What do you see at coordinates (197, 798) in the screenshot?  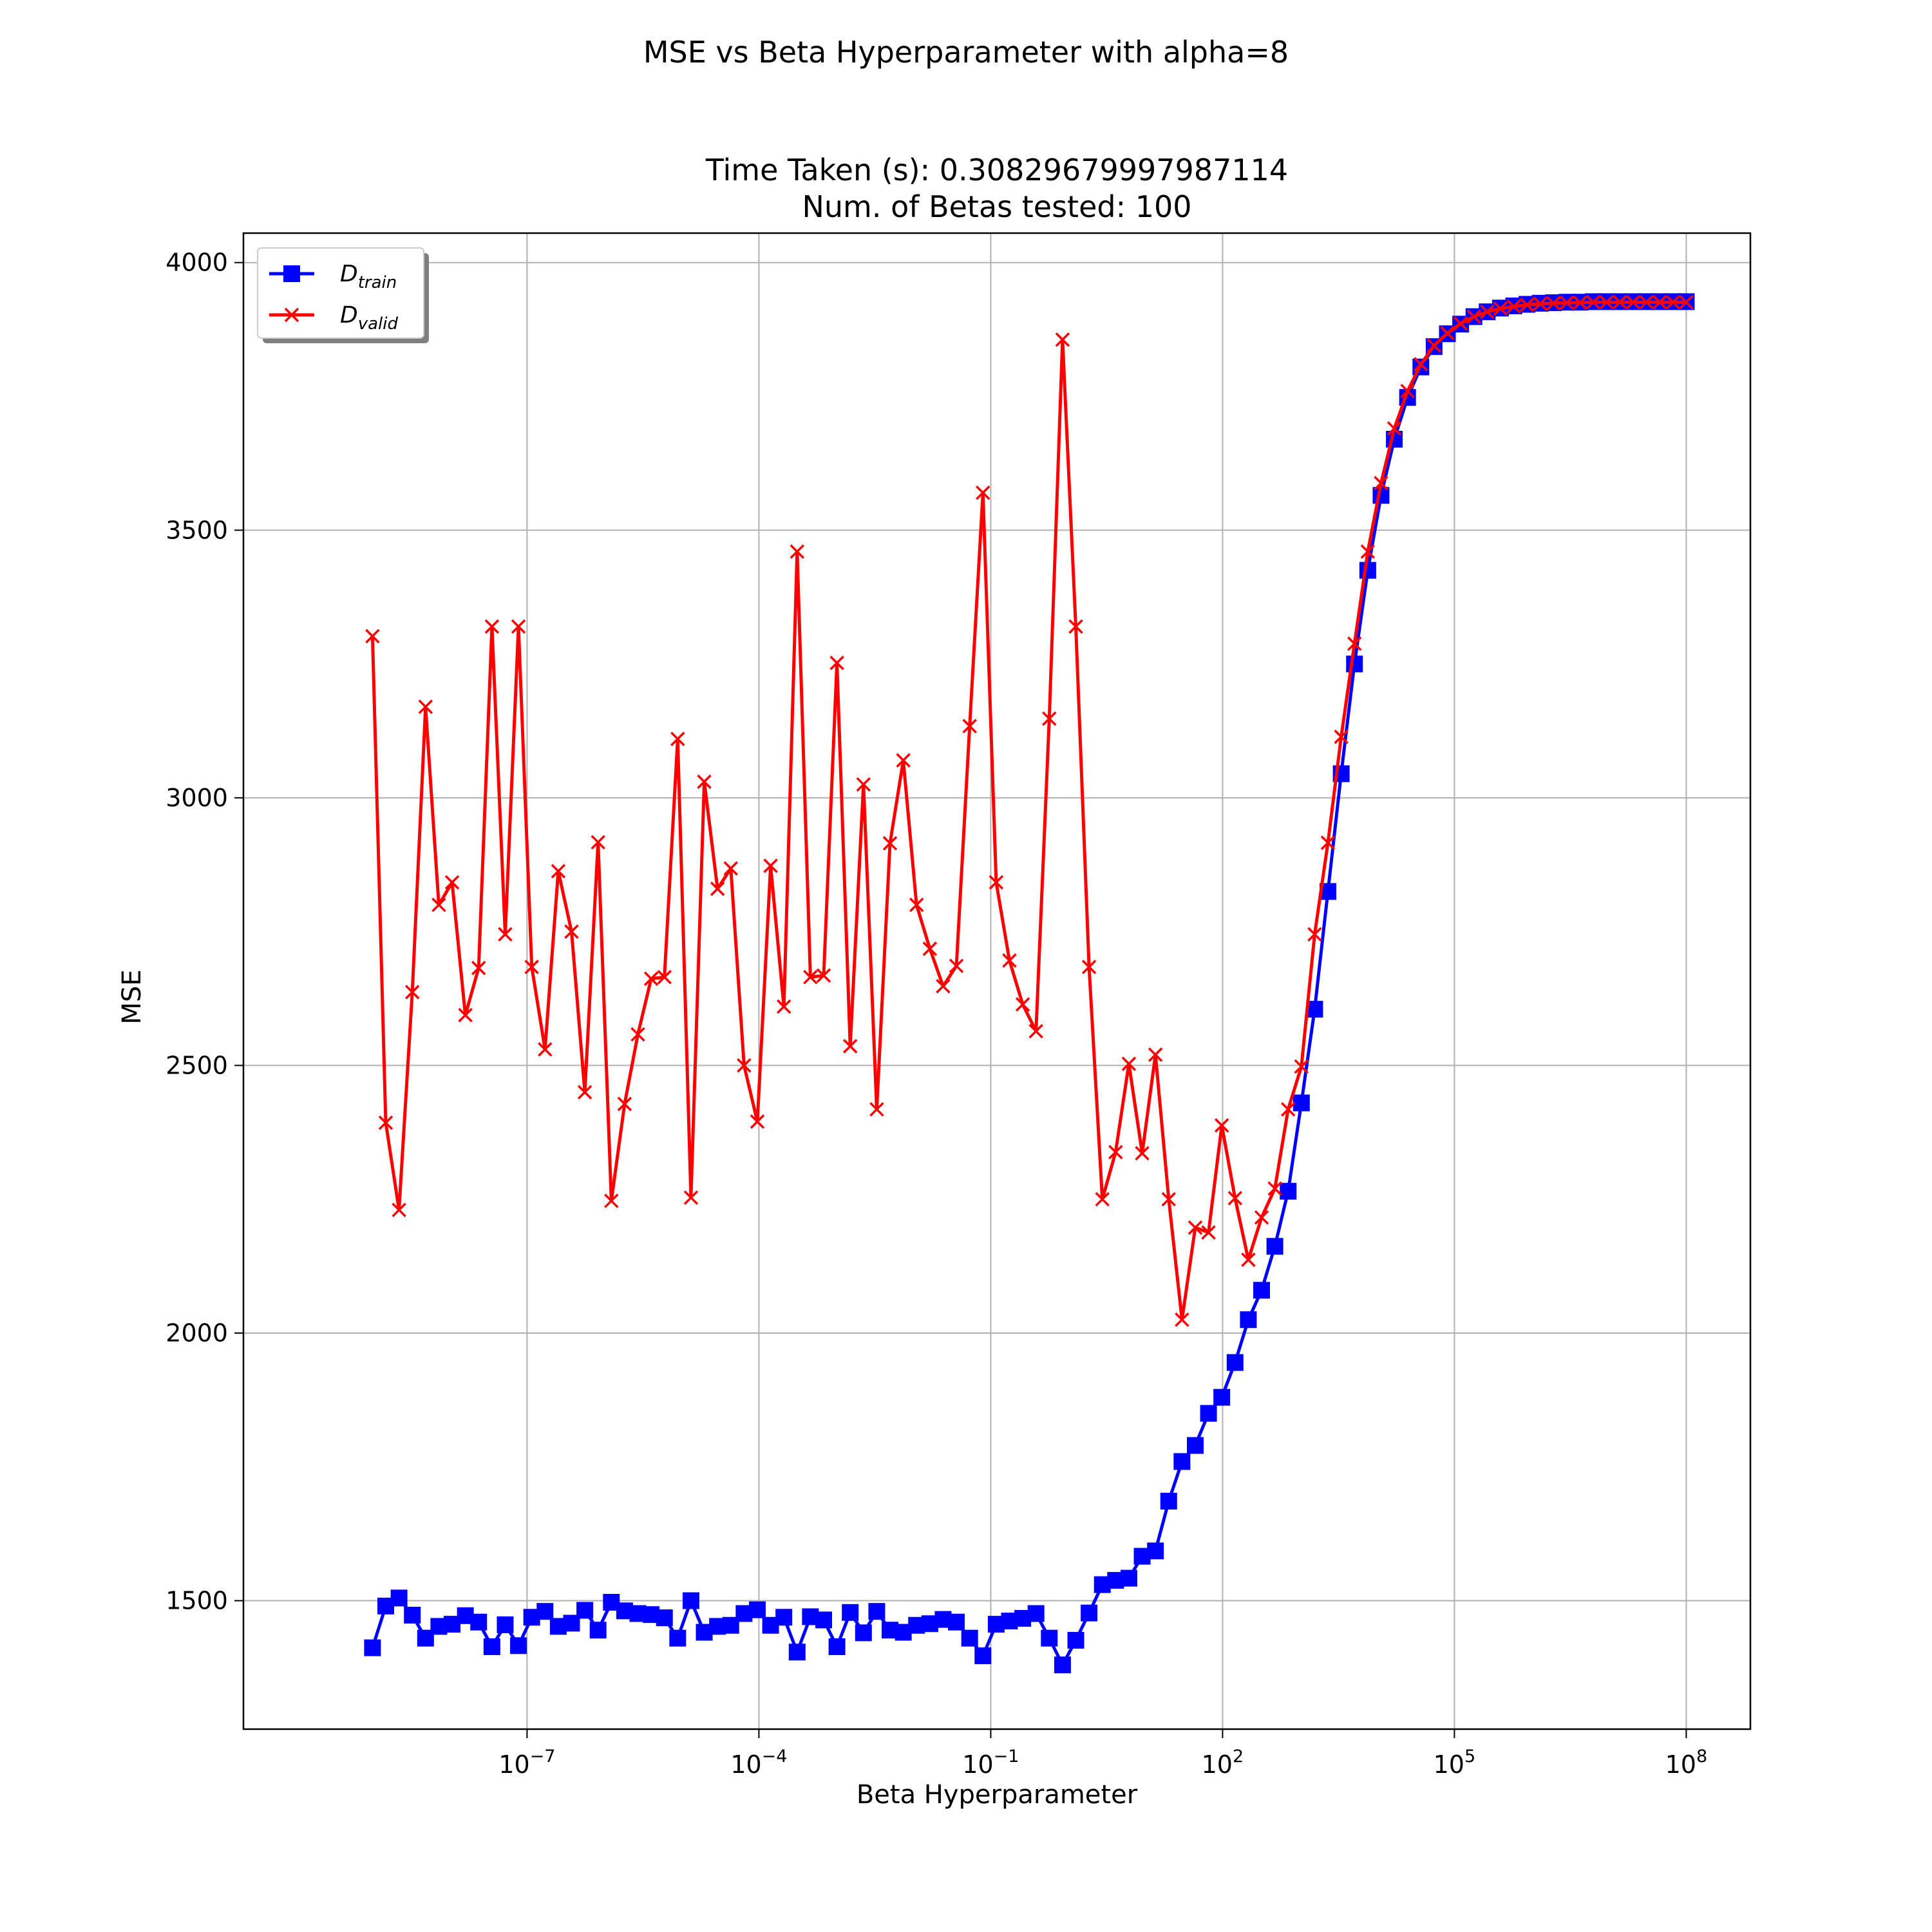 I see `y-tick-label: 3000` at bounding box center [197, 798].